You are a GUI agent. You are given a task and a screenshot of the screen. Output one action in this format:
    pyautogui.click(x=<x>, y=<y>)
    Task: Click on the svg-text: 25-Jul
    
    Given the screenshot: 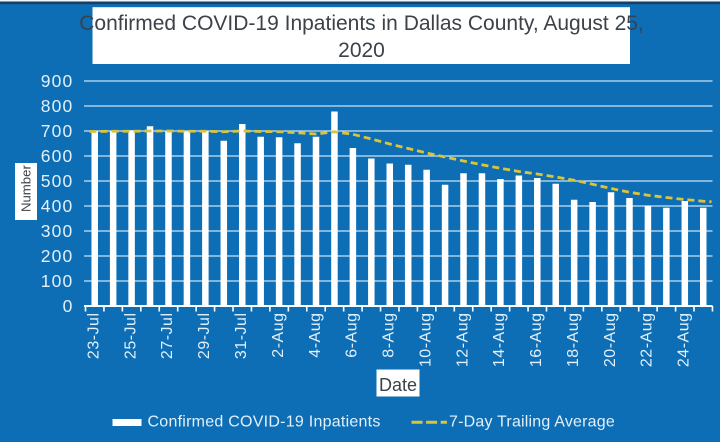 What is the action you would take?
    pyautogui.click(x=130, y=336)
    